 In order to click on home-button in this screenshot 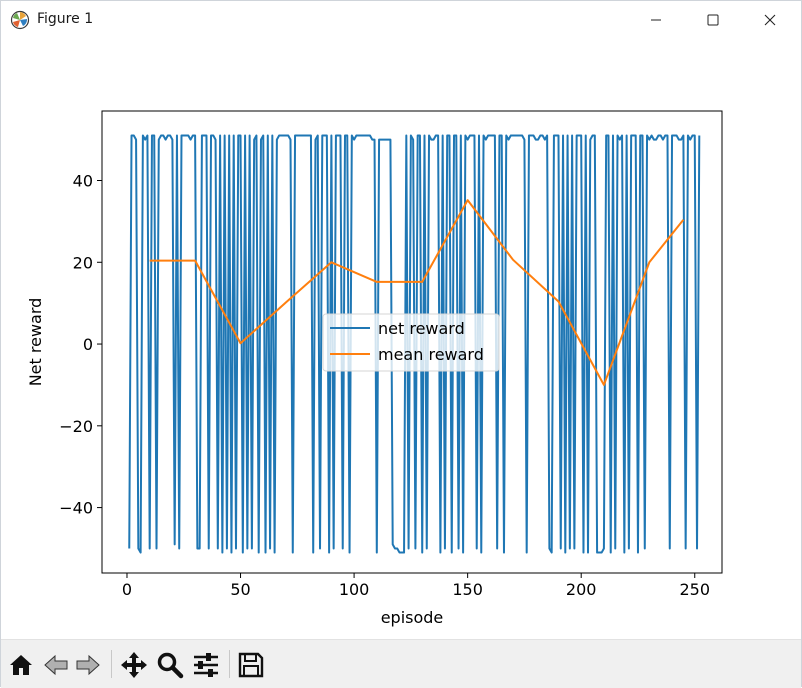, I will do `click(21, 665)`.